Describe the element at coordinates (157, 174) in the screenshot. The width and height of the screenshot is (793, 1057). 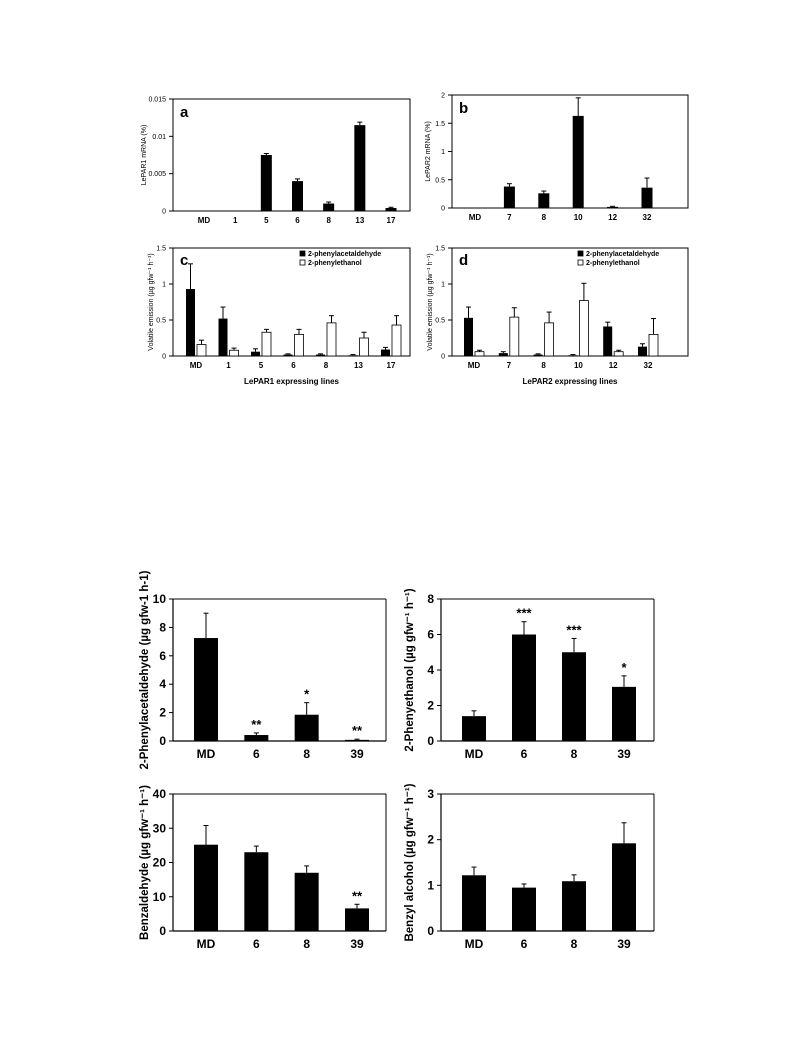
I see `y-tick-label: 0.005` at that location.